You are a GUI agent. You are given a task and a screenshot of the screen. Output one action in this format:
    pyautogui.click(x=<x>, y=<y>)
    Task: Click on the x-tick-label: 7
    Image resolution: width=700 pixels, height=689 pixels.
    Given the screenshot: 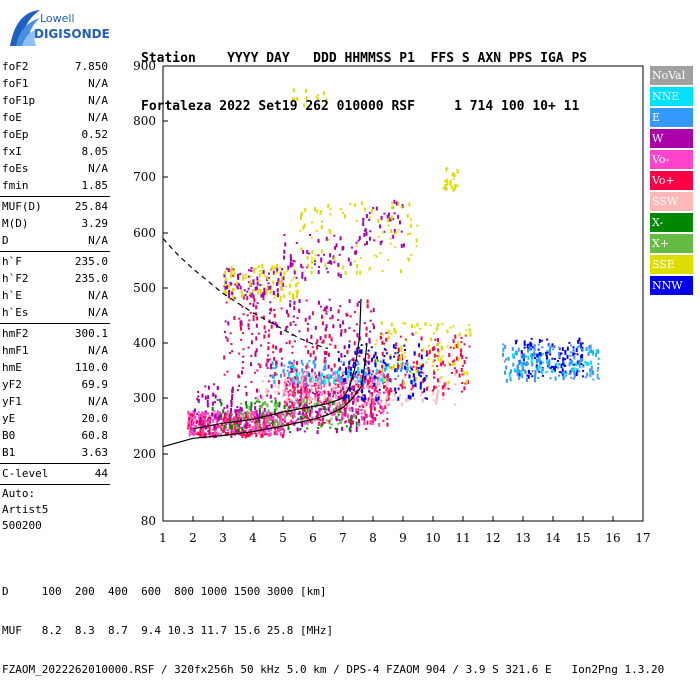 What is the action you would take?
    pyautogui.click(x=343, y=538)
    